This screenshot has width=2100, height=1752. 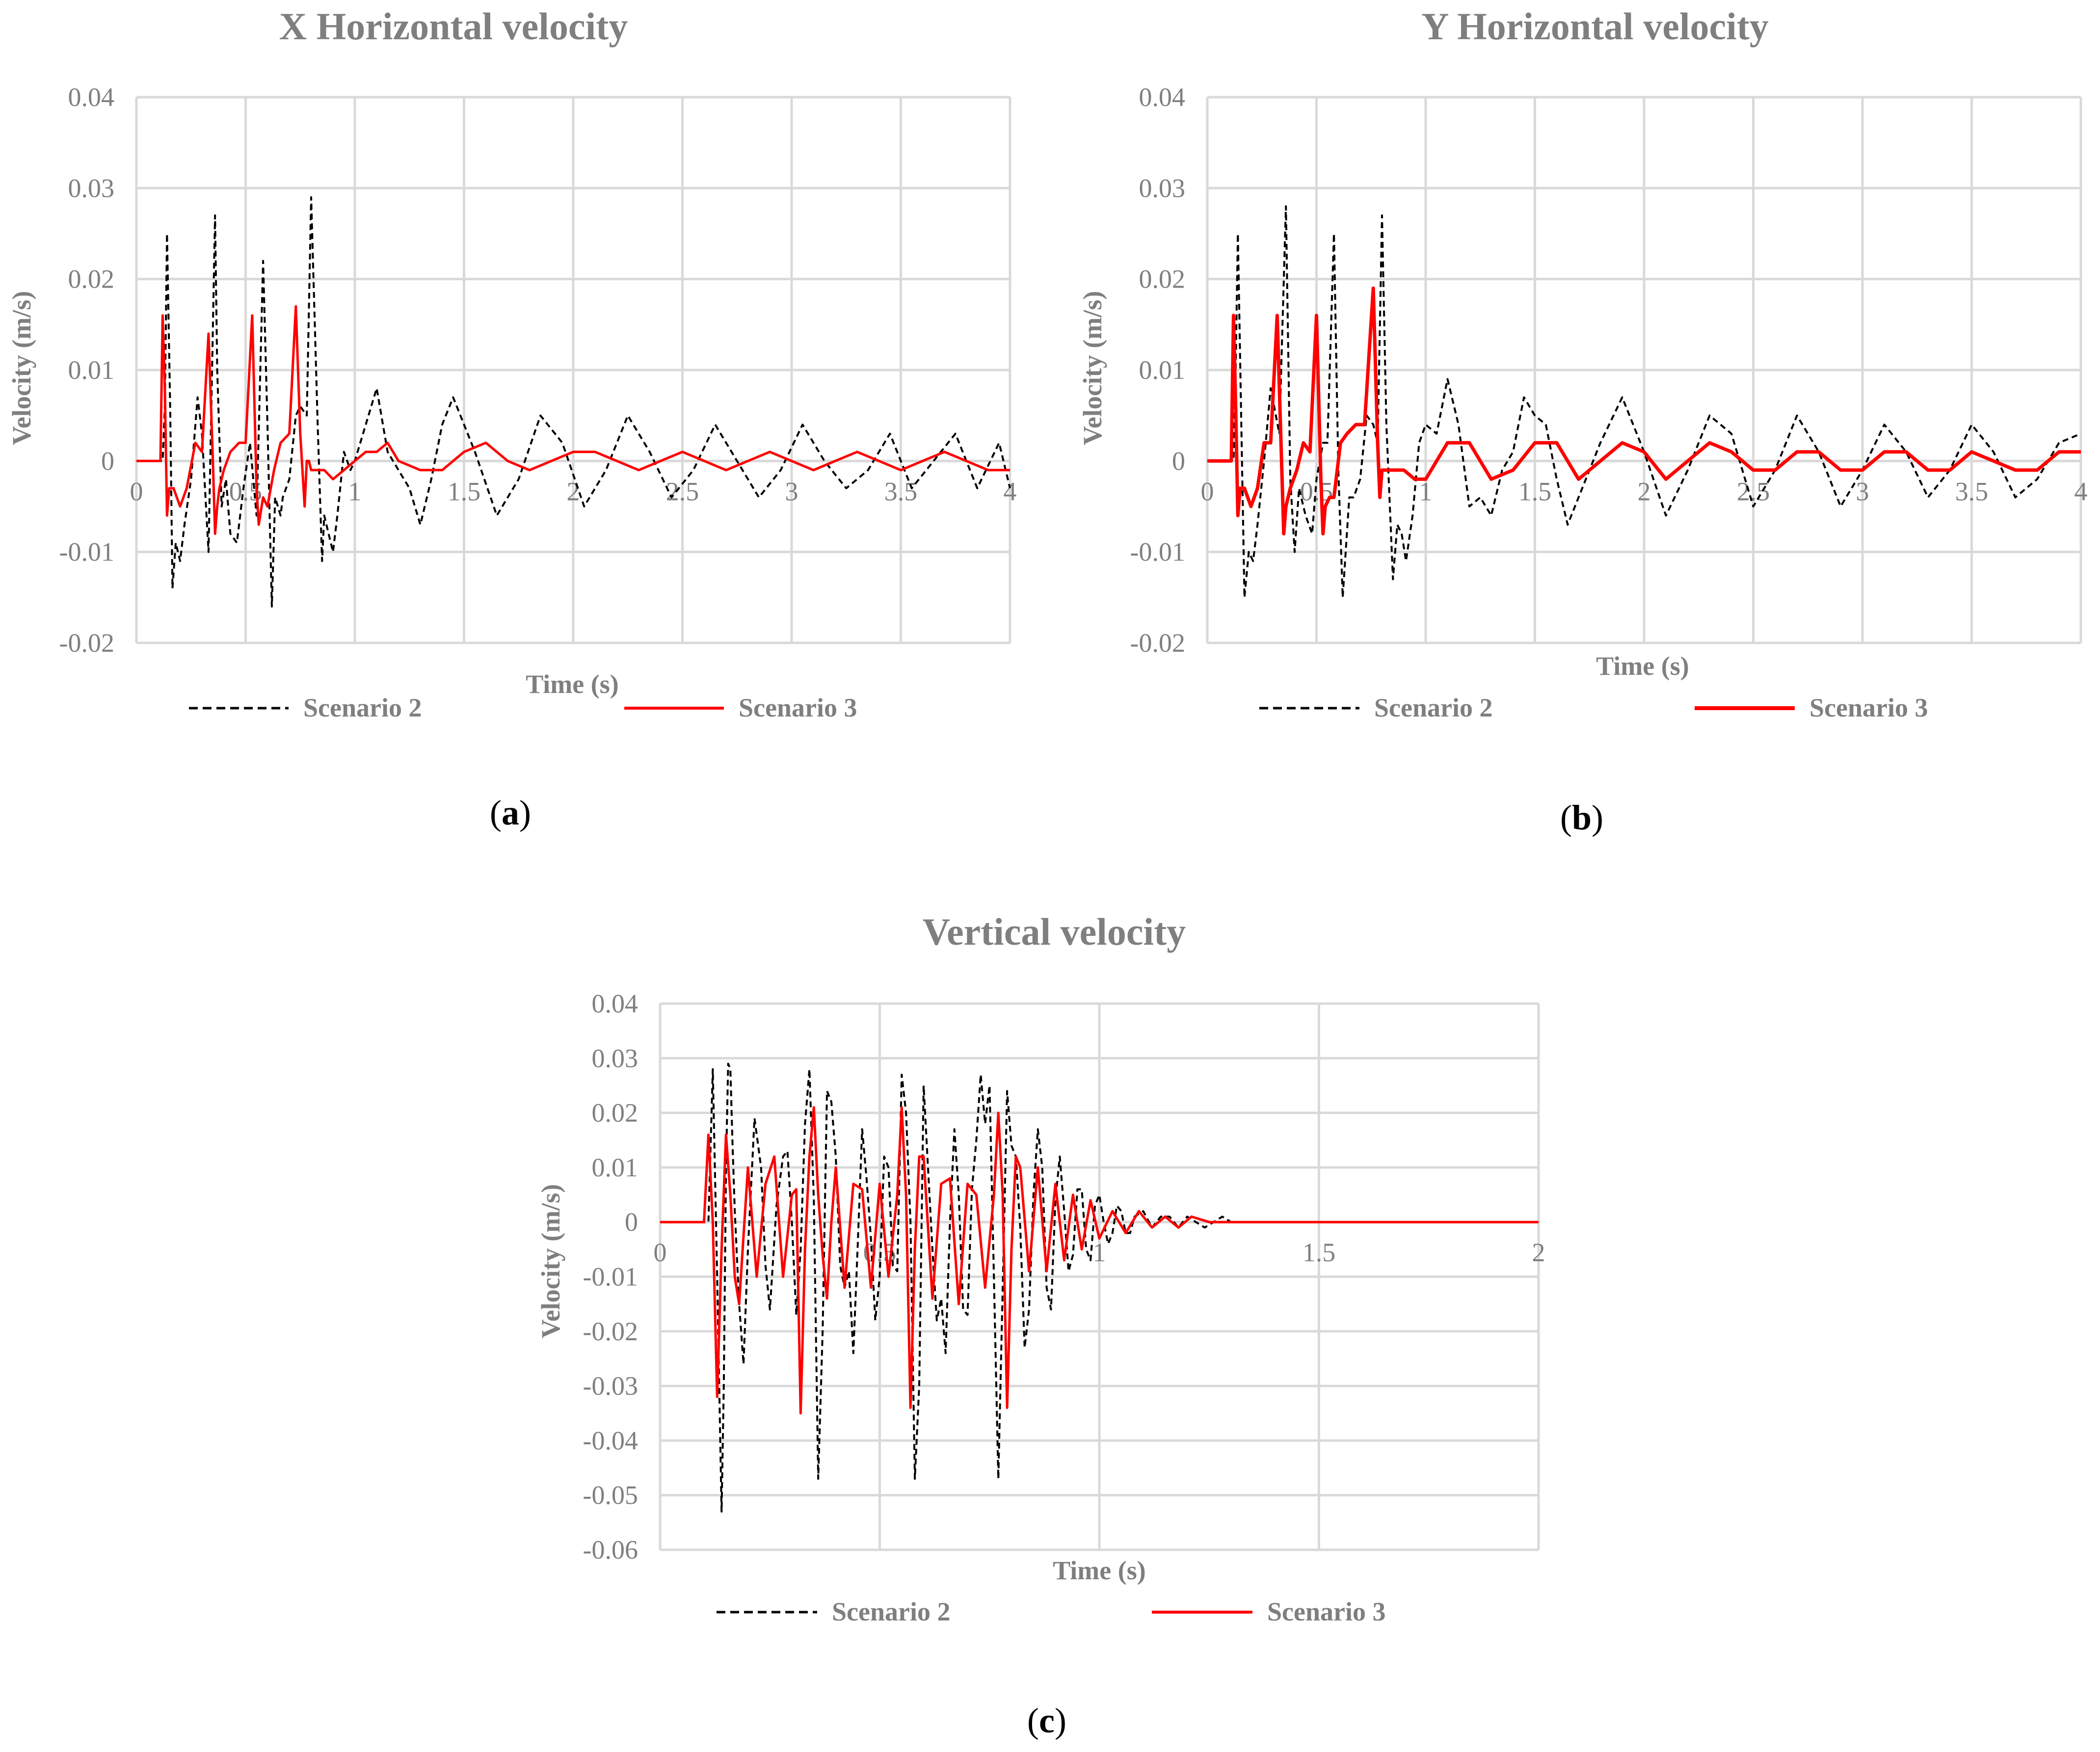 What do you see at coordinates (682, 491) in the screenshot?
I see `chart-a-xtick-label: 2.5` at bounding box center [682, 491].